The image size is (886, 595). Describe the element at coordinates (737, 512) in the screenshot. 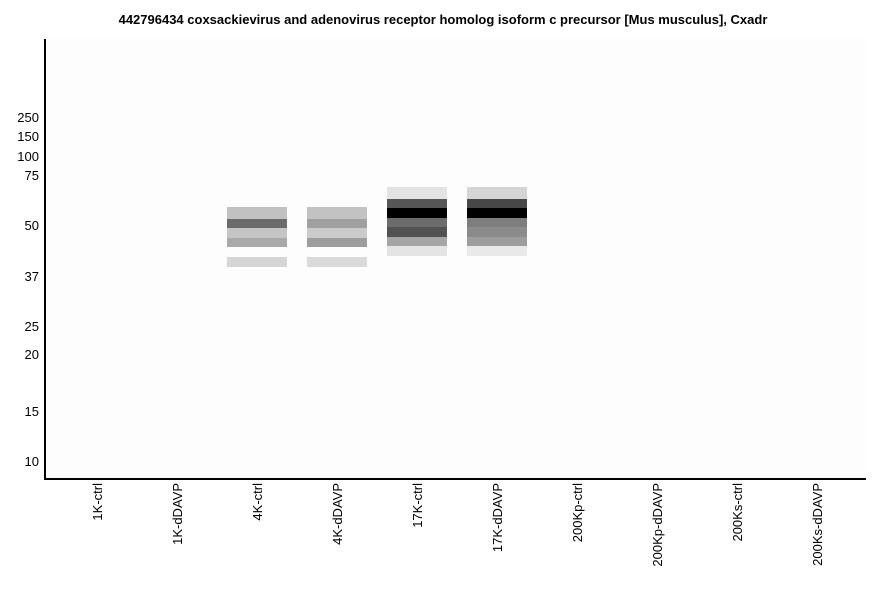

I see `x-lane-label: 200Ks-ctrl` at that location.